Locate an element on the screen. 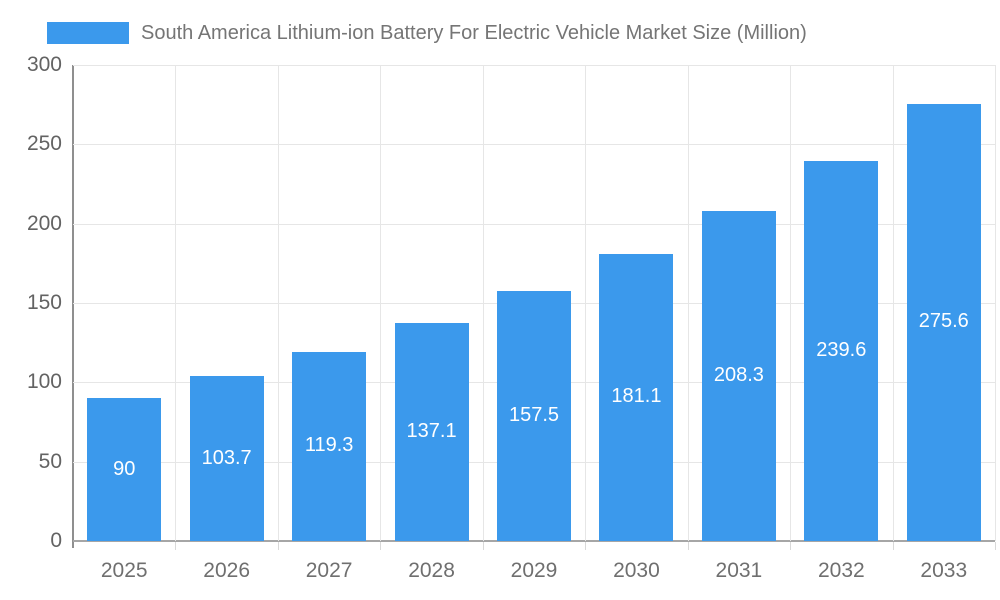  y-tick-label: 300 is located at coordinates (44, 64).